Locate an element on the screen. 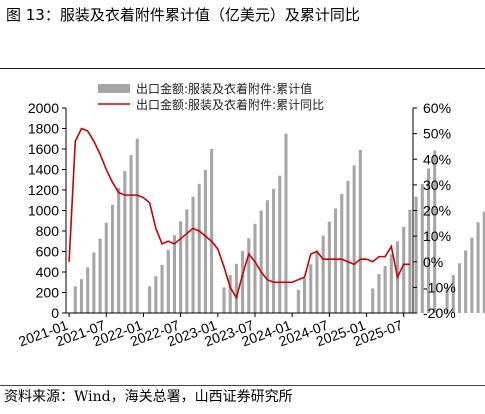  legend-bar-swatch is located at coordinates (114, 88).